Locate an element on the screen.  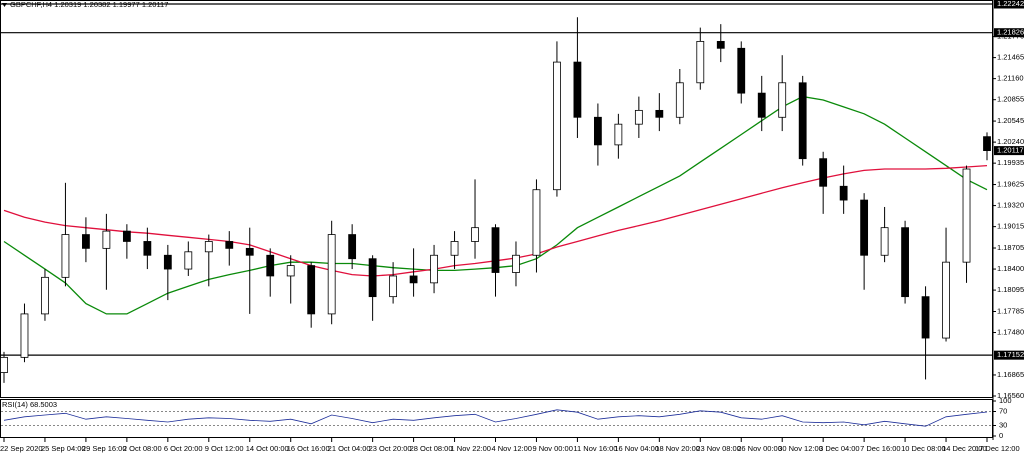
x-tick-label: 28 Oct 08:00 is located at coordinates (431, 448).